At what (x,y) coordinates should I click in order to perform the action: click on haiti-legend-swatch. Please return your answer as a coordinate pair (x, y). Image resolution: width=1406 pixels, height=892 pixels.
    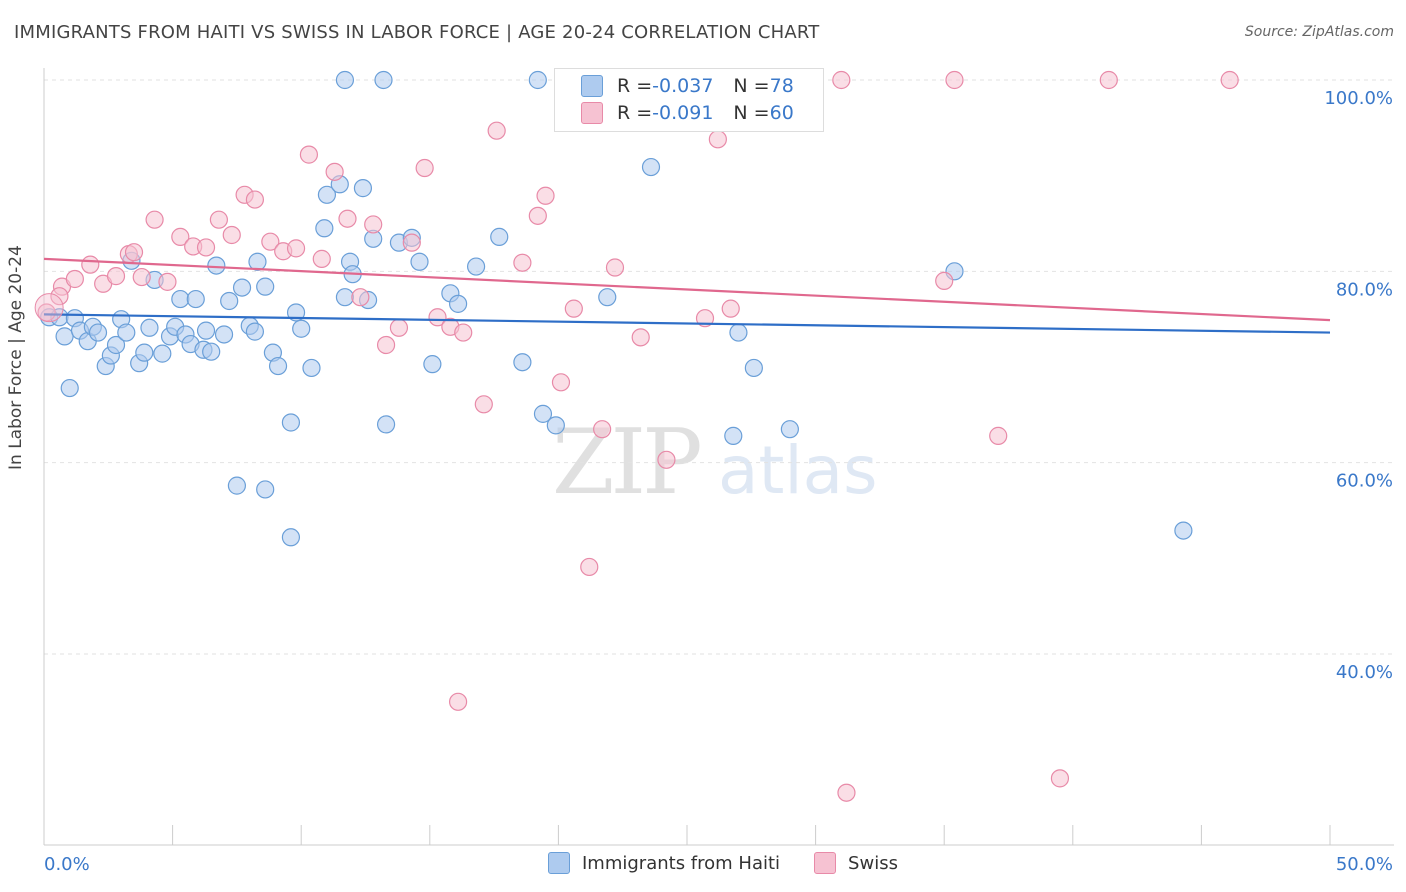
    Looking at the image, I should click on (559, 863).